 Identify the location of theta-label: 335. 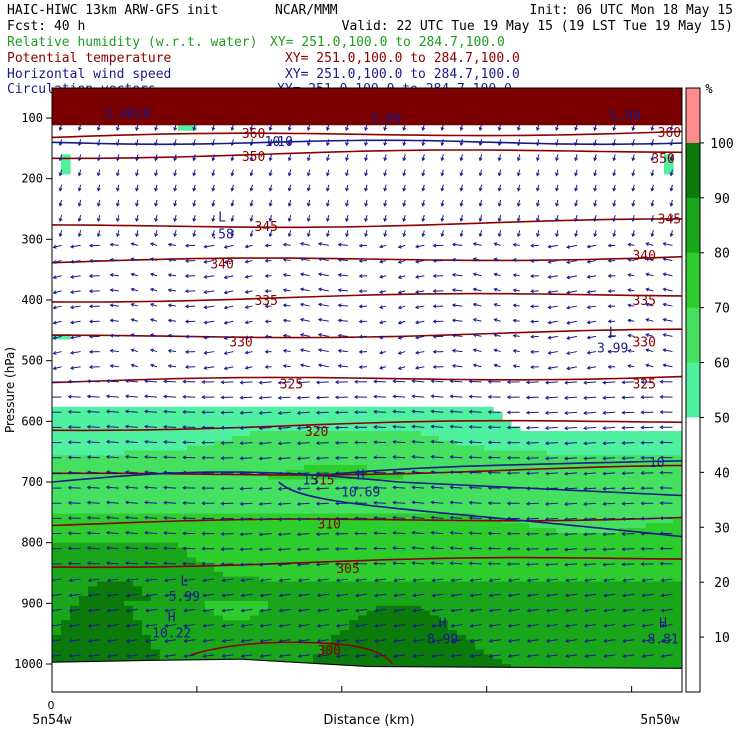
(265, 301).